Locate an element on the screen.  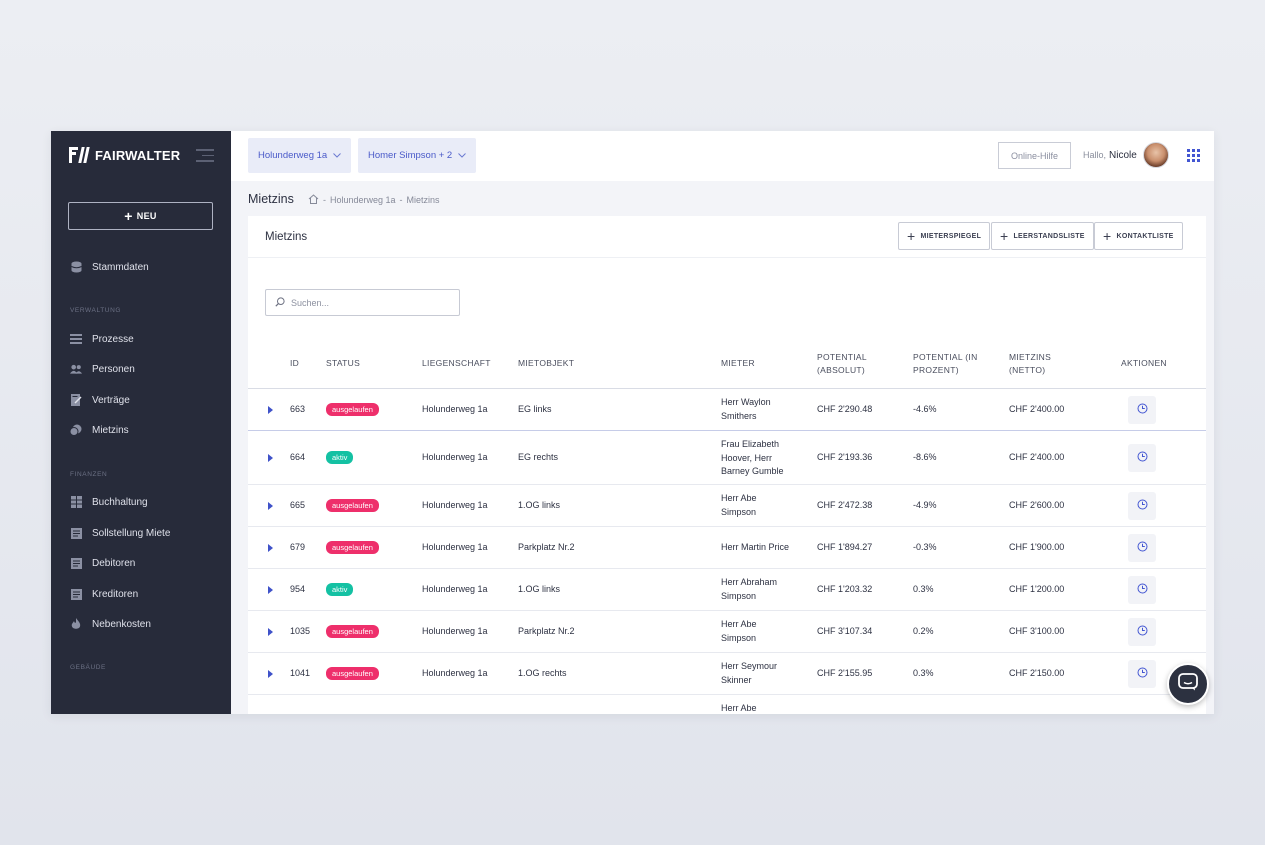
sidebar-item-label: Kreditoren is located at coordinates (115, 594).